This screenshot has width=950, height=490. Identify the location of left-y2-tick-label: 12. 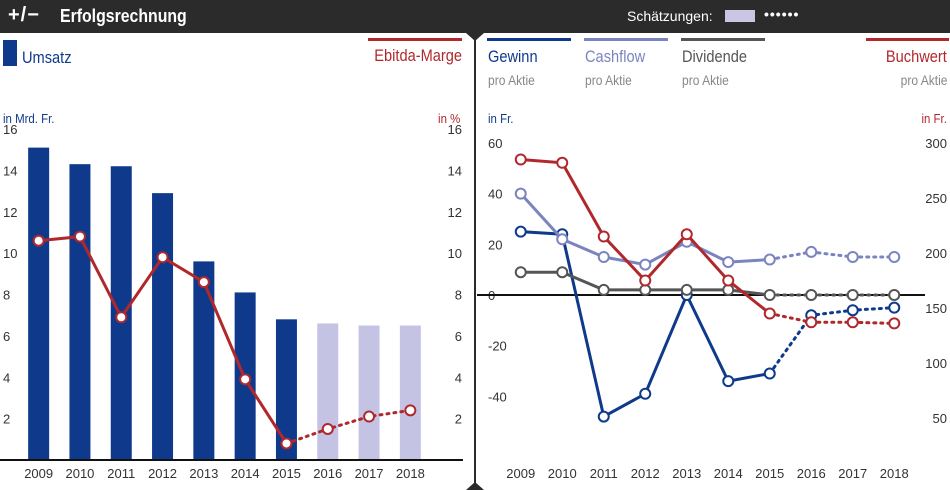
(455, 212).